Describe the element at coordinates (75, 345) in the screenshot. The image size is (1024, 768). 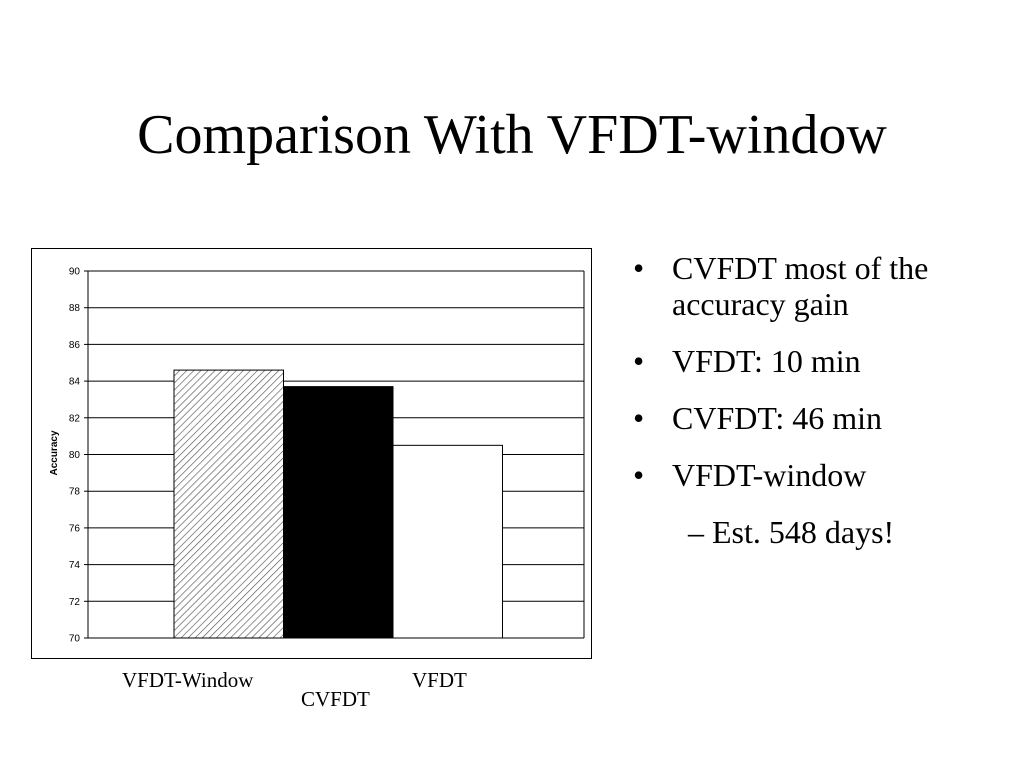
I see `y-tick-label: 86` at that location.